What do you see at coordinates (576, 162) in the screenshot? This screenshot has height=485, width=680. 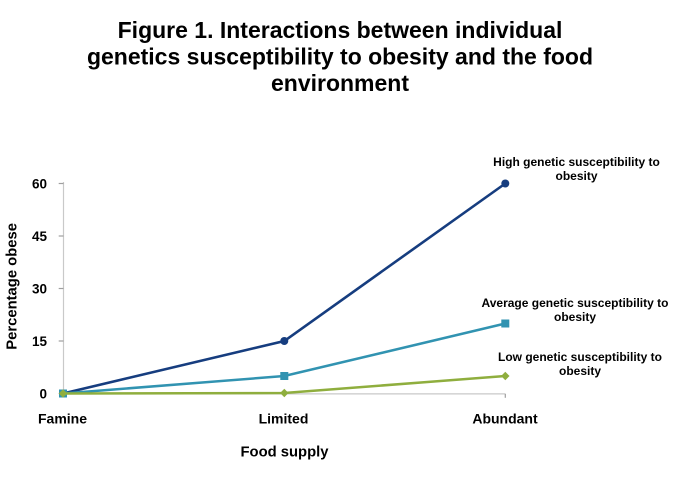 I see `svg-text: High genetic susceptibility to` at bounding box center [576, 162].